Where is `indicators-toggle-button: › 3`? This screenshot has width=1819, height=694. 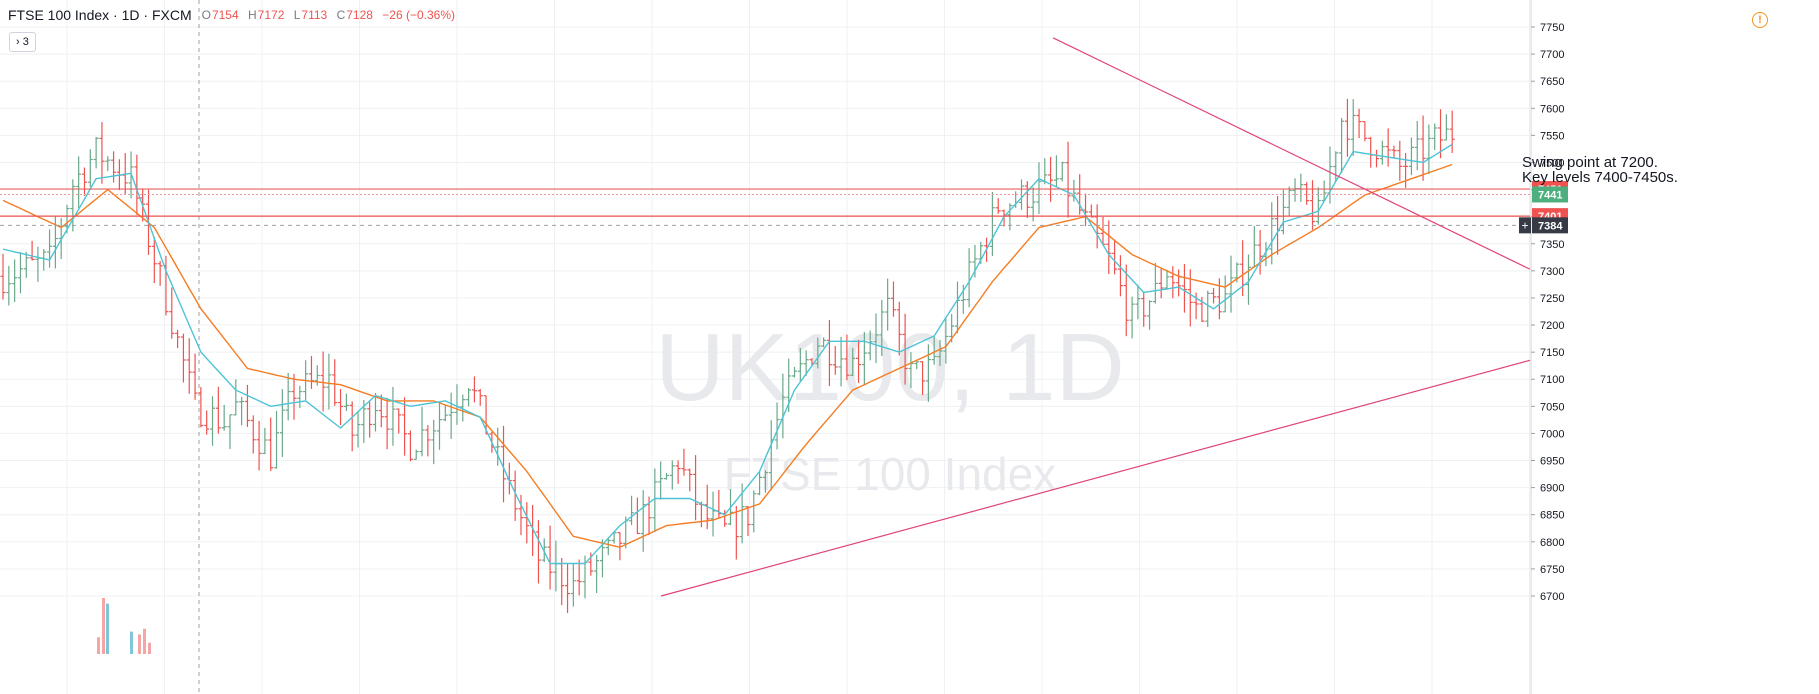 indicators-toggle-button: › 3 is located at coordinates (22, 42).